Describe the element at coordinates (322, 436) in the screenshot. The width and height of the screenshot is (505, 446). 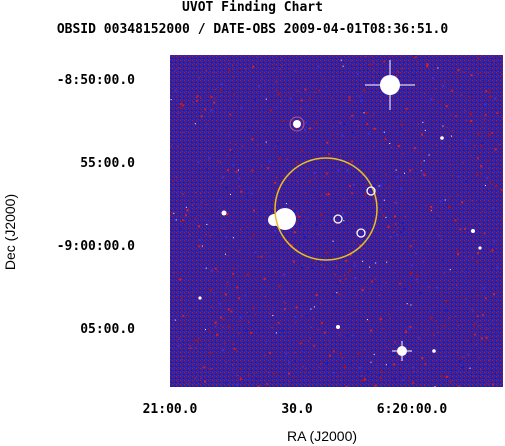
I see `x-axis-label: RA (J2000)` at that location.